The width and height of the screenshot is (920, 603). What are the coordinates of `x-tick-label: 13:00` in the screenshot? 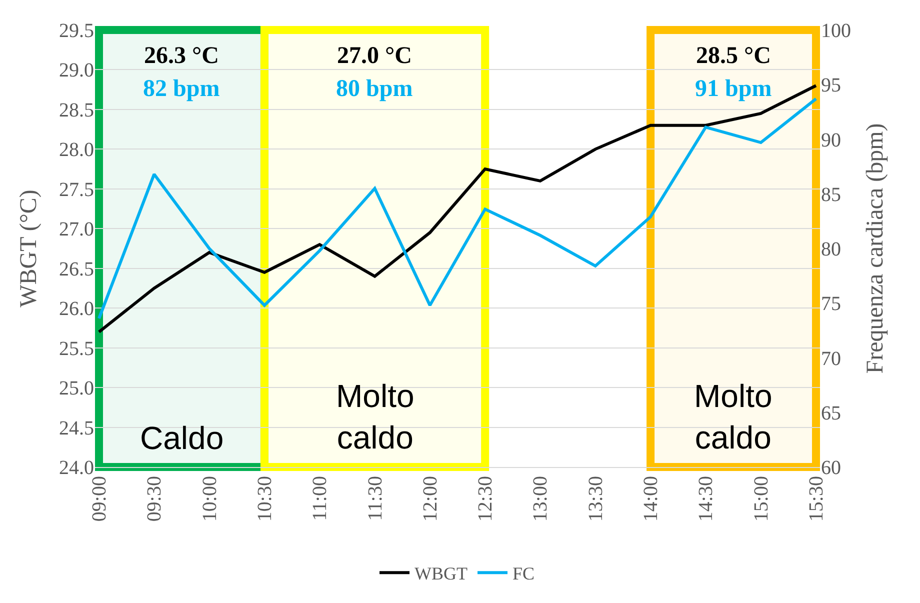 It's located at (541, 499).